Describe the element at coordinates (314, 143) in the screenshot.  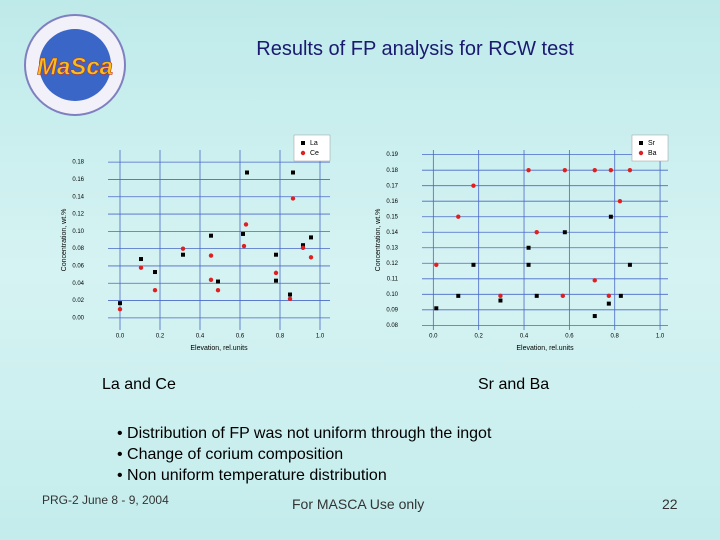
I see `legend-label: La` at that location.